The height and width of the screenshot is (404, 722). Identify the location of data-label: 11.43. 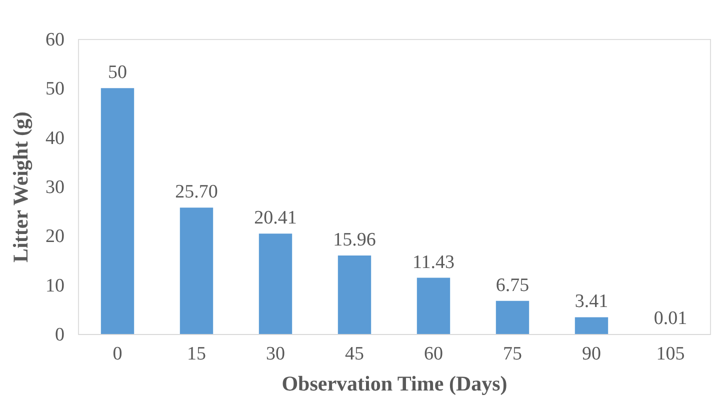
(433, 262).